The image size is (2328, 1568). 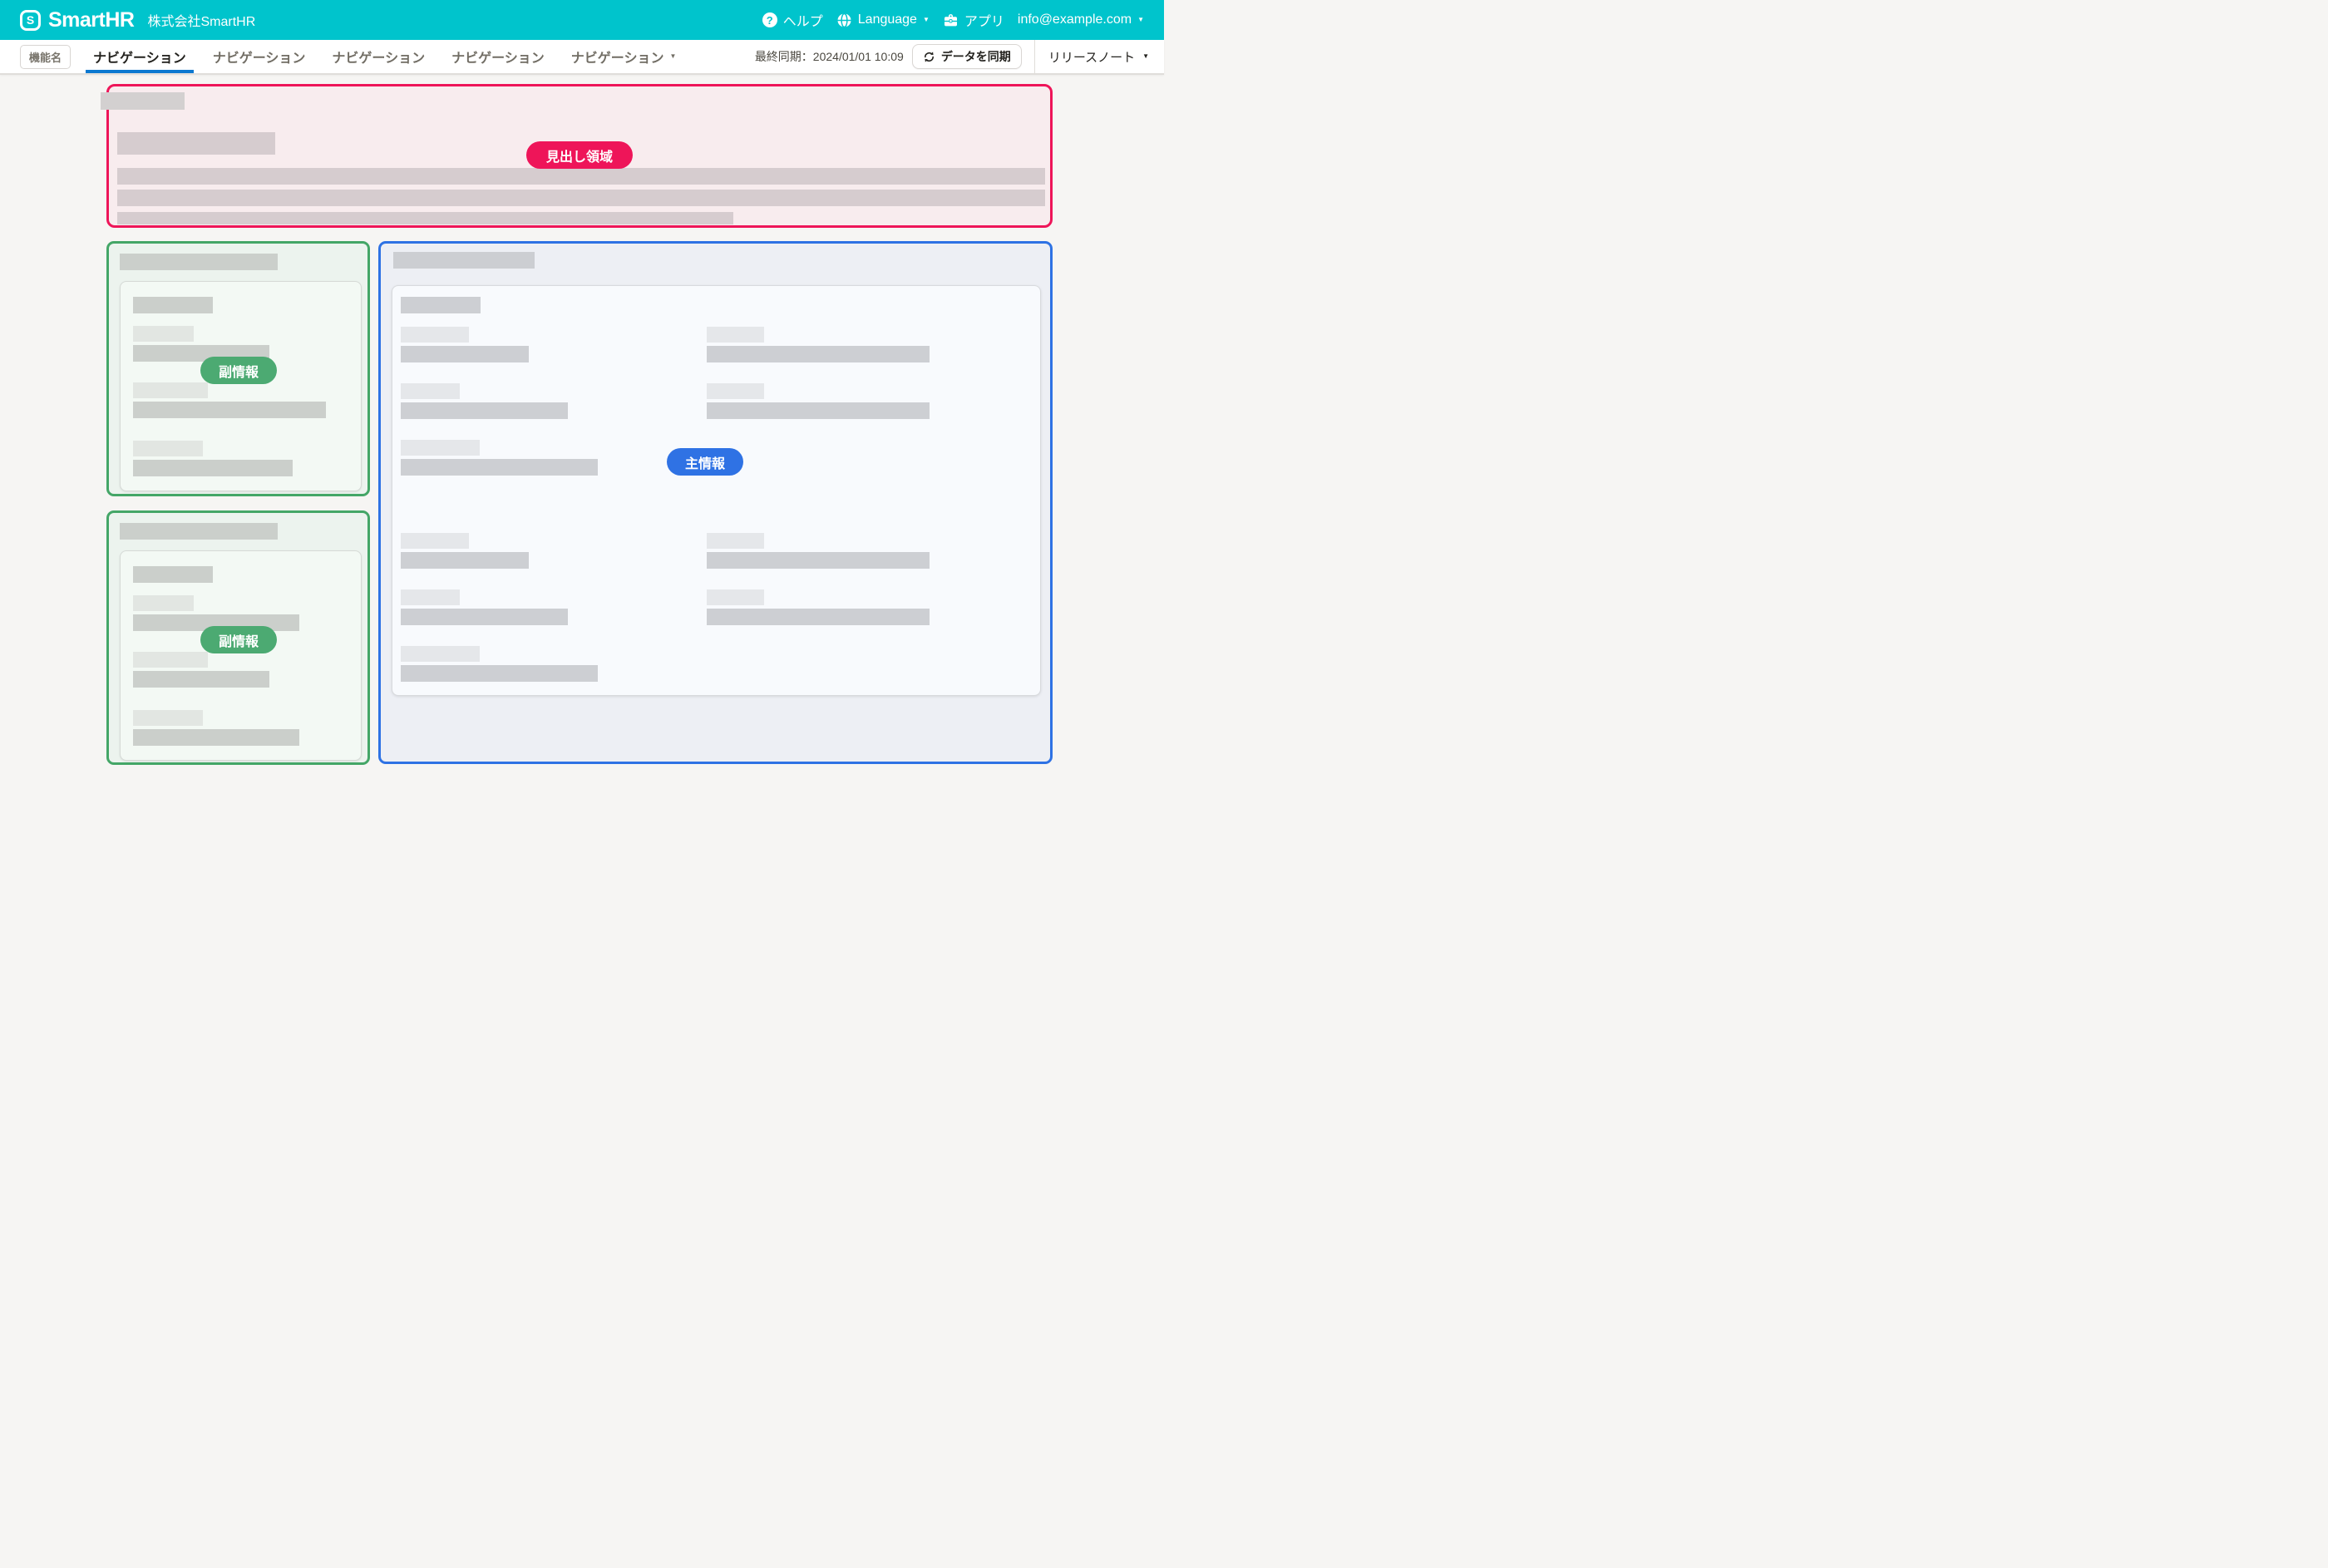 I want to click on divider, so click(x=1034, y=56).